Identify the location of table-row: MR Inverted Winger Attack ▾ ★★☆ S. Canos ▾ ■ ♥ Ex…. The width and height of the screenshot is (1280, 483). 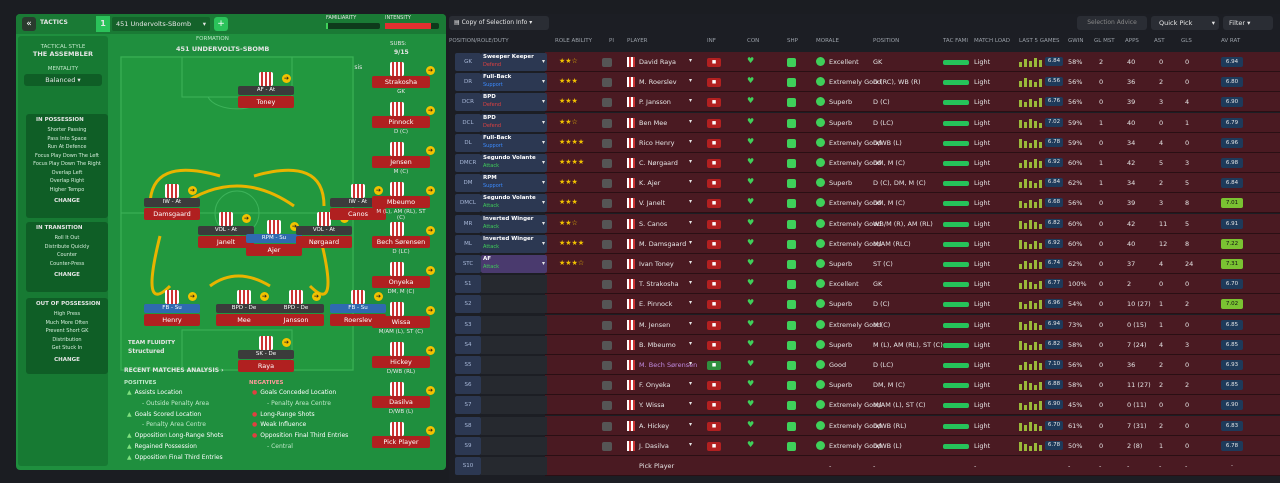
(864, 223).